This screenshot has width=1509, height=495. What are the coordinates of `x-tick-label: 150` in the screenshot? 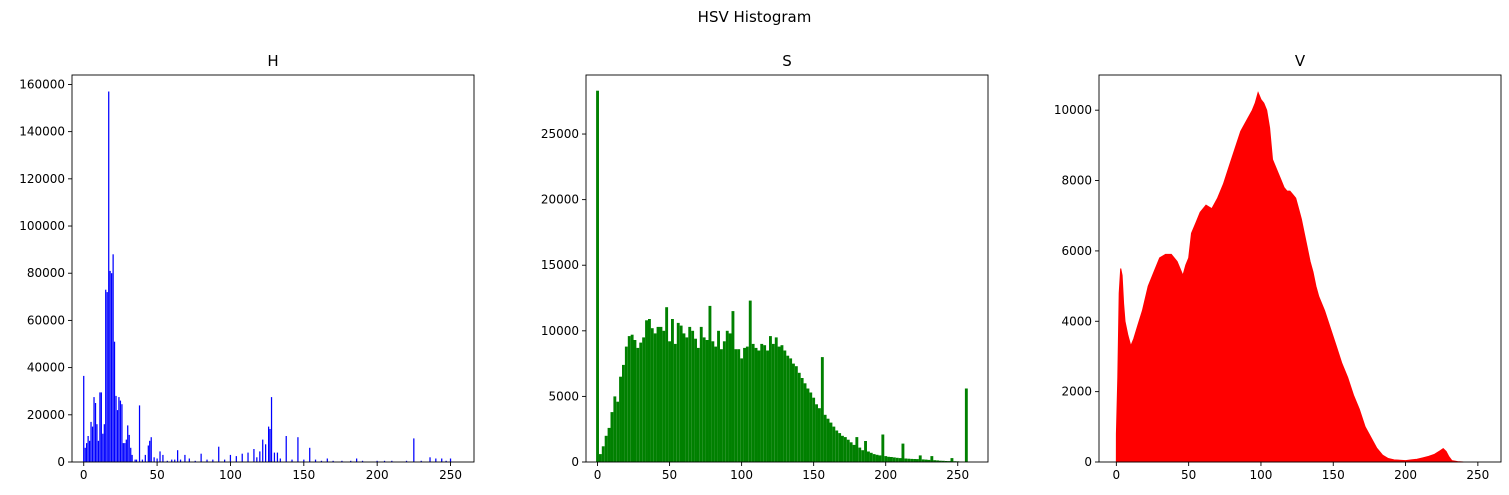 It's located at (813, 475).